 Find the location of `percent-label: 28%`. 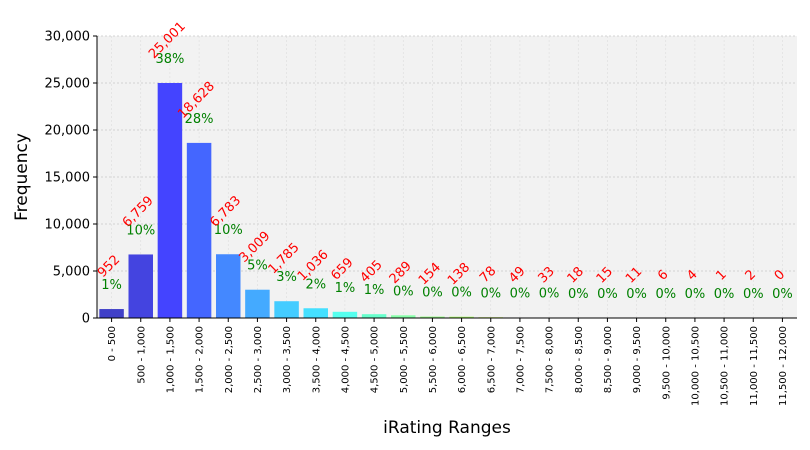

percent-label: 28% is located at coordinates (199, 119).